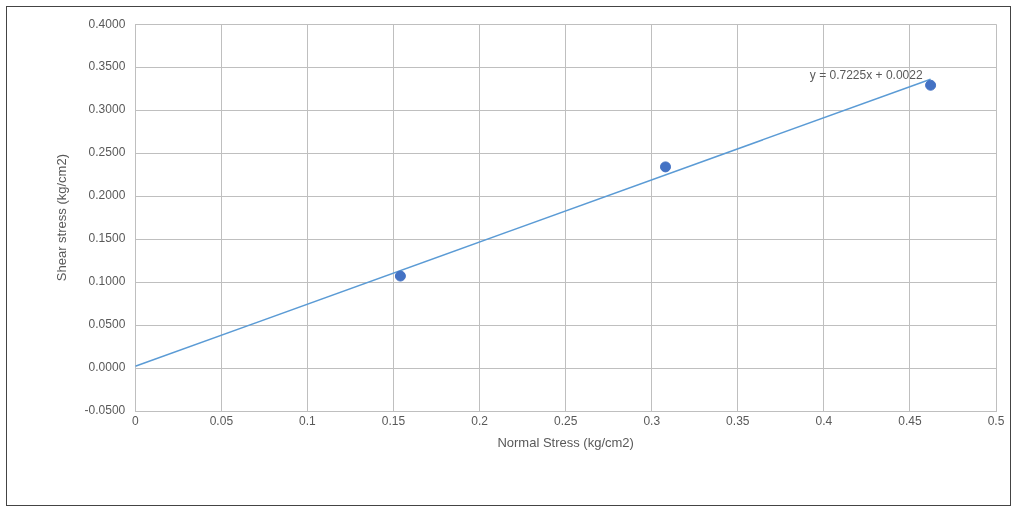 The image size is (1019, 513). Describe the element at coordinates (565, 442) in the screenshot. I see `x-axis-title: Normal Stress (kg/cm2)` at that location.